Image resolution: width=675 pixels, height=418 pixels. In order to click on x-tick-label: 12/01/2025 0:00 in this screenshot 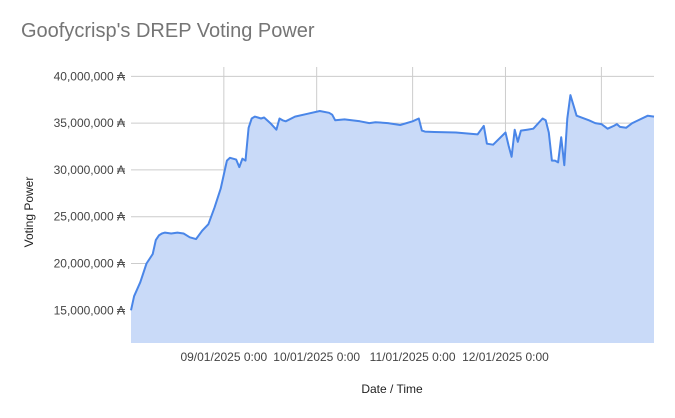, I will do `click(505, 357)`.